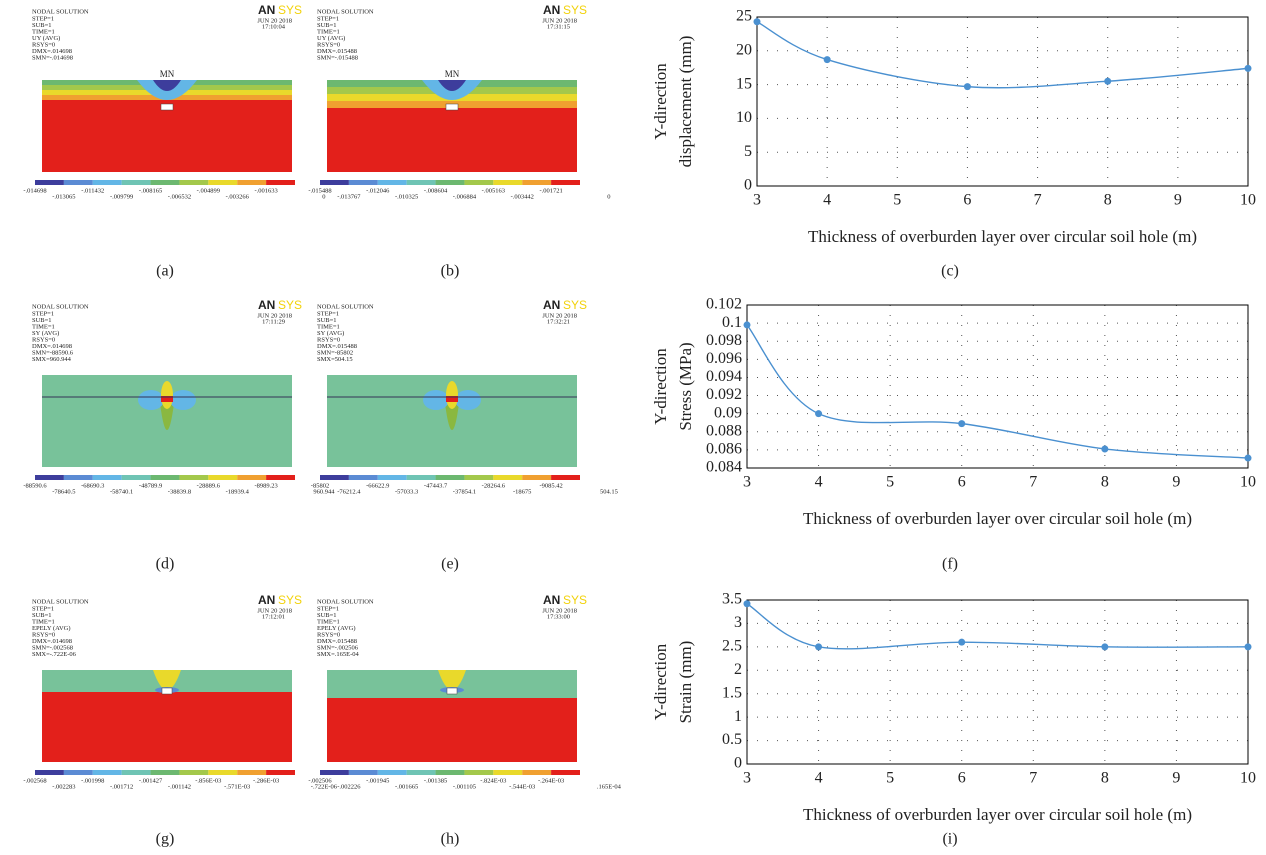  I want to click on colorbar-label: 0, so click(608, 196).